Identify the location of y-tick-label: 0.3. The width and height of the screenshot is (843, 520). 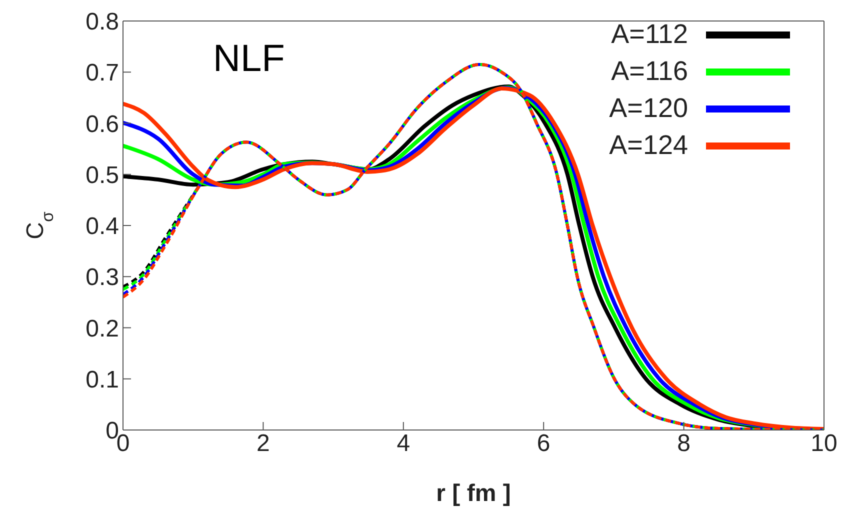
(102, 278).